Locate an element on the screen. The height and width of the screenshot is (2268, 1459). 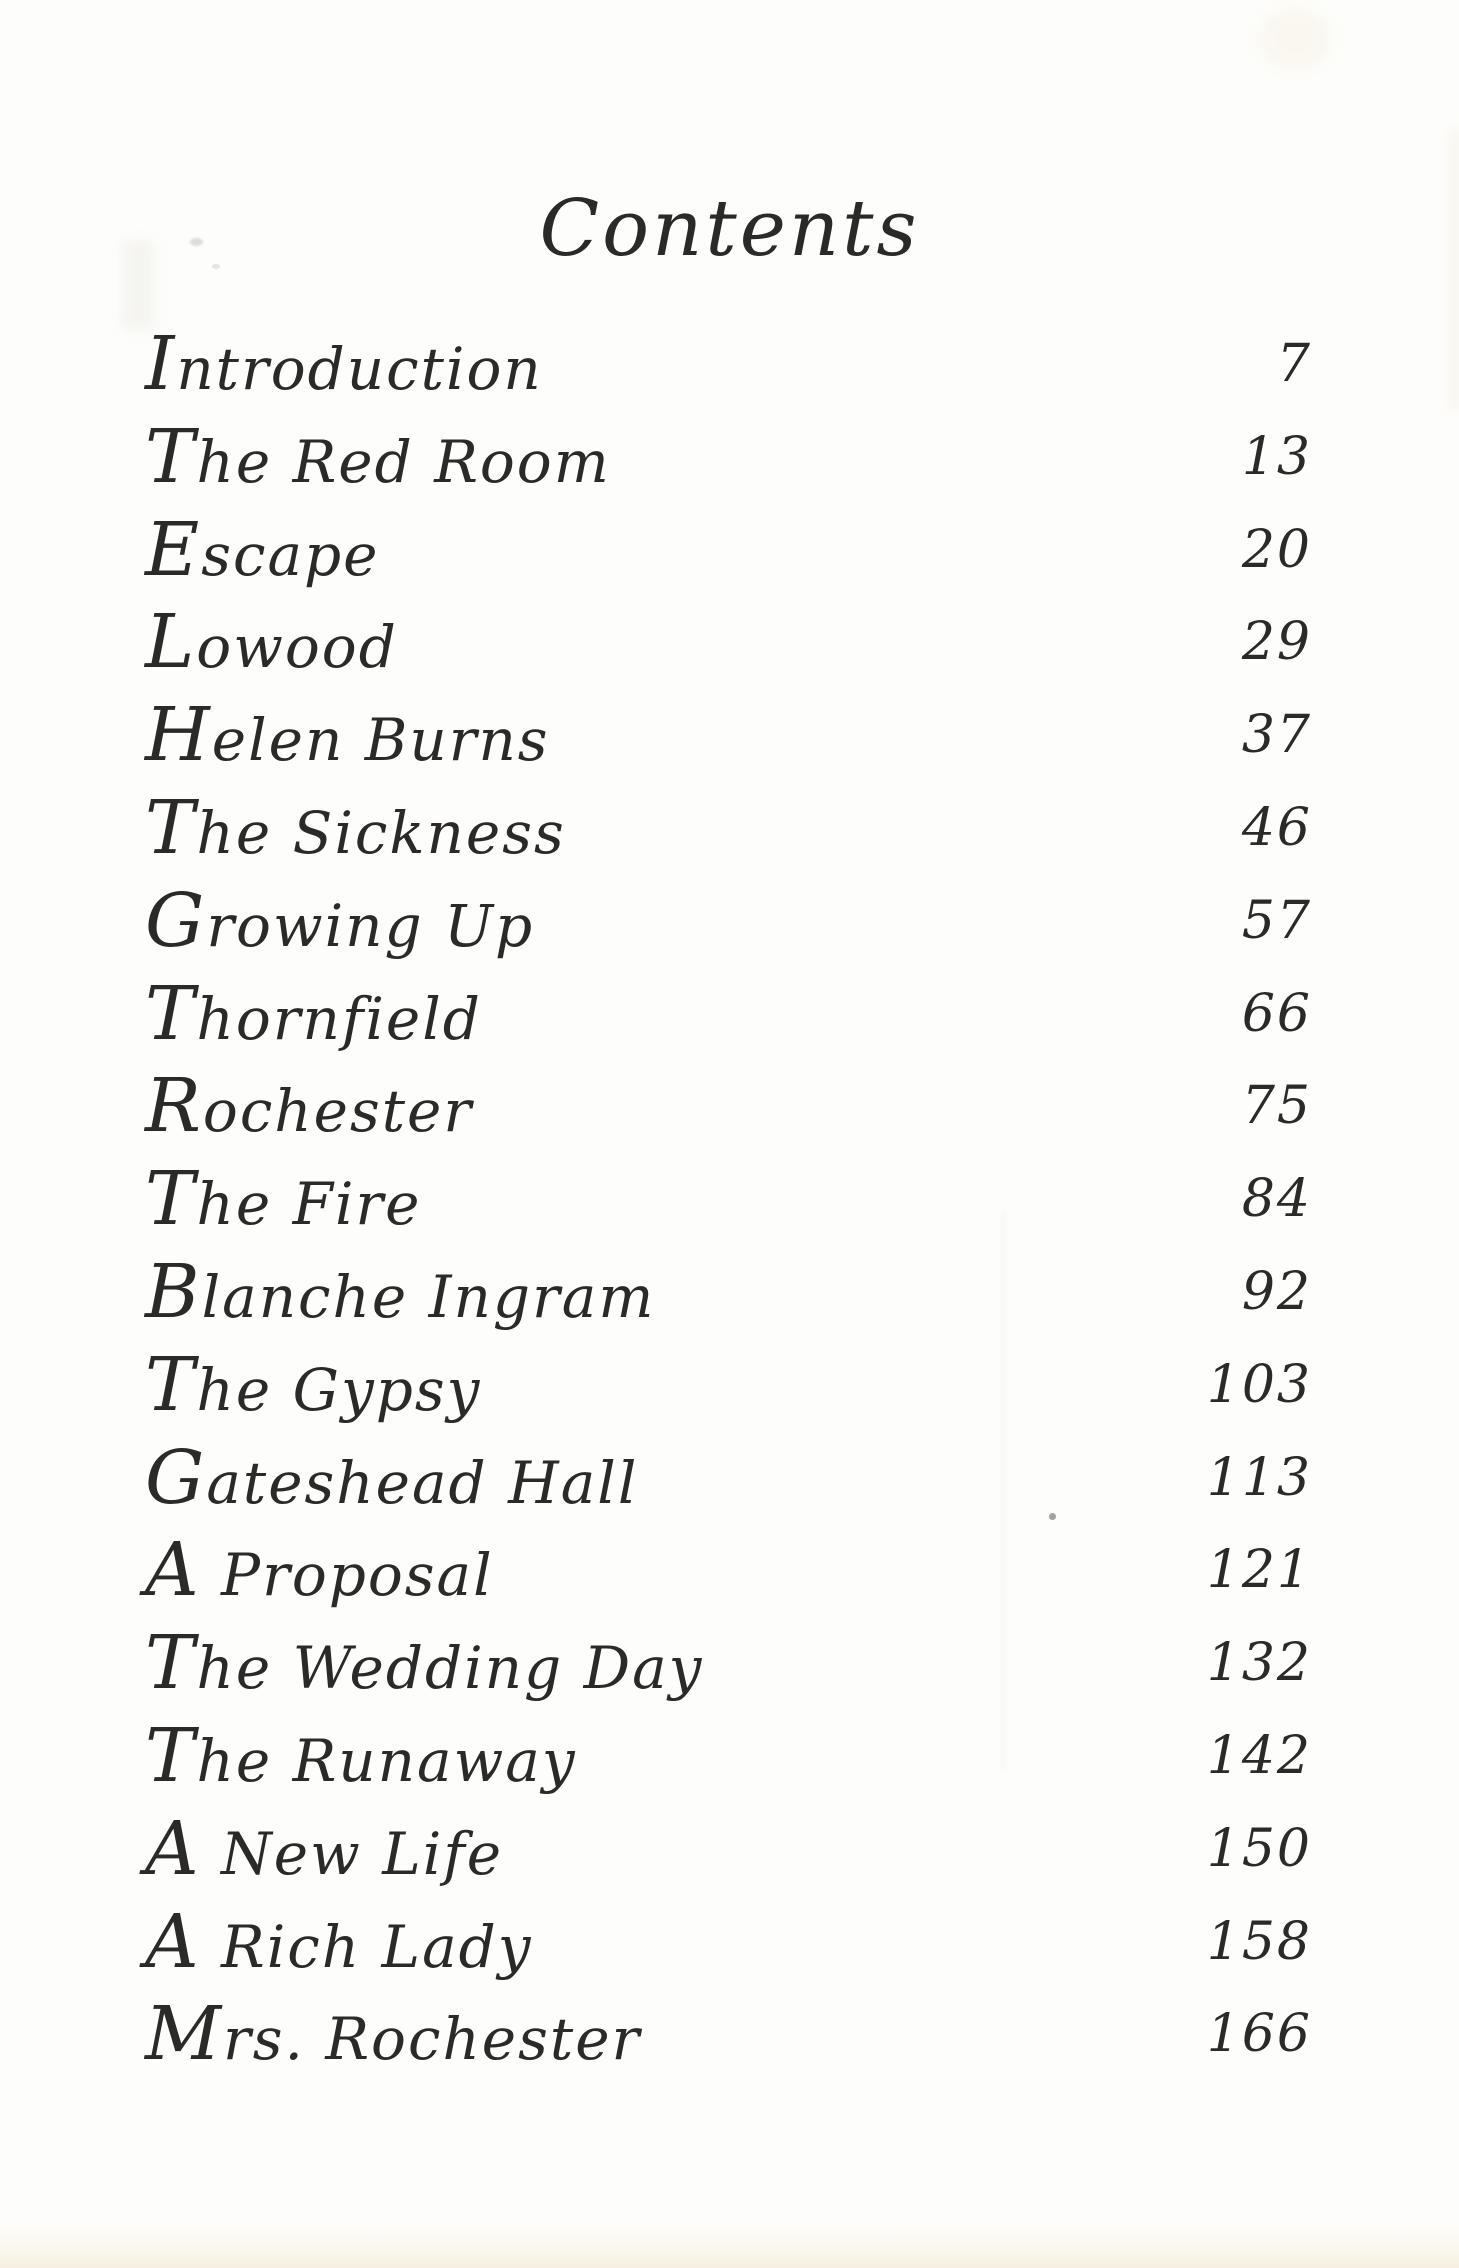
page-number: 92 is located at coordinates (1276, 1291).